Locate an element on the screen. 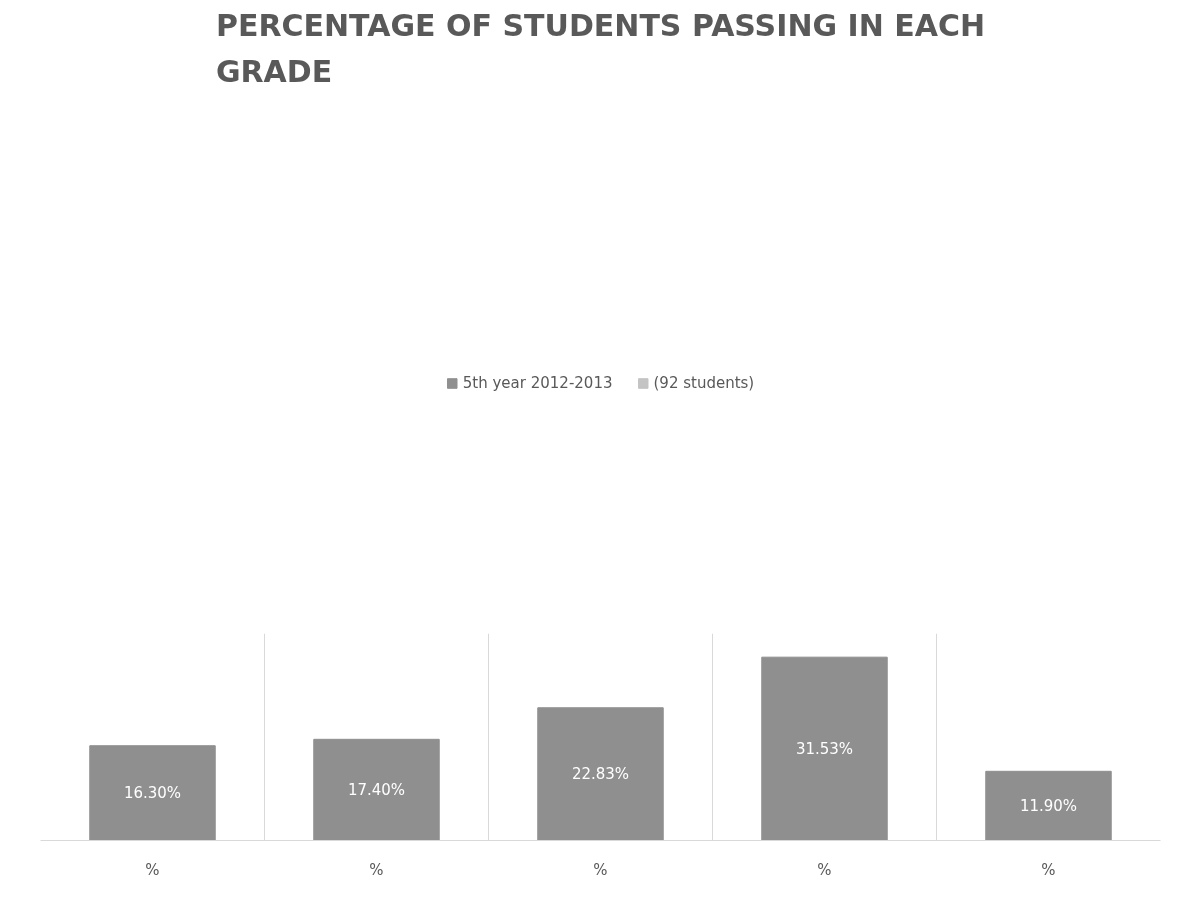 This screenshot has width=1194, height=913. data-label: 31.53% is located at coordinates (824, 748).